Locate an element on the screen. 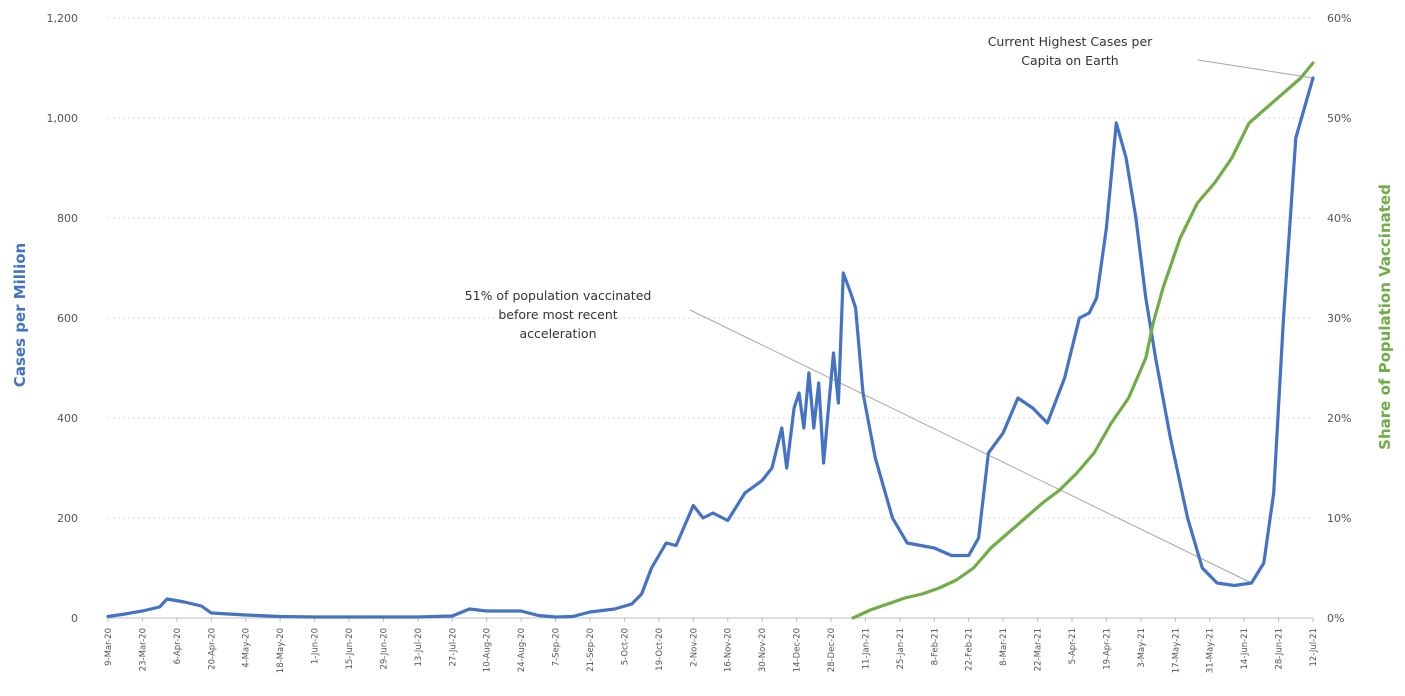 This screenshot has height=696, width=1405. y2-tick-label: 50% is located at coordinates (1339, 118).